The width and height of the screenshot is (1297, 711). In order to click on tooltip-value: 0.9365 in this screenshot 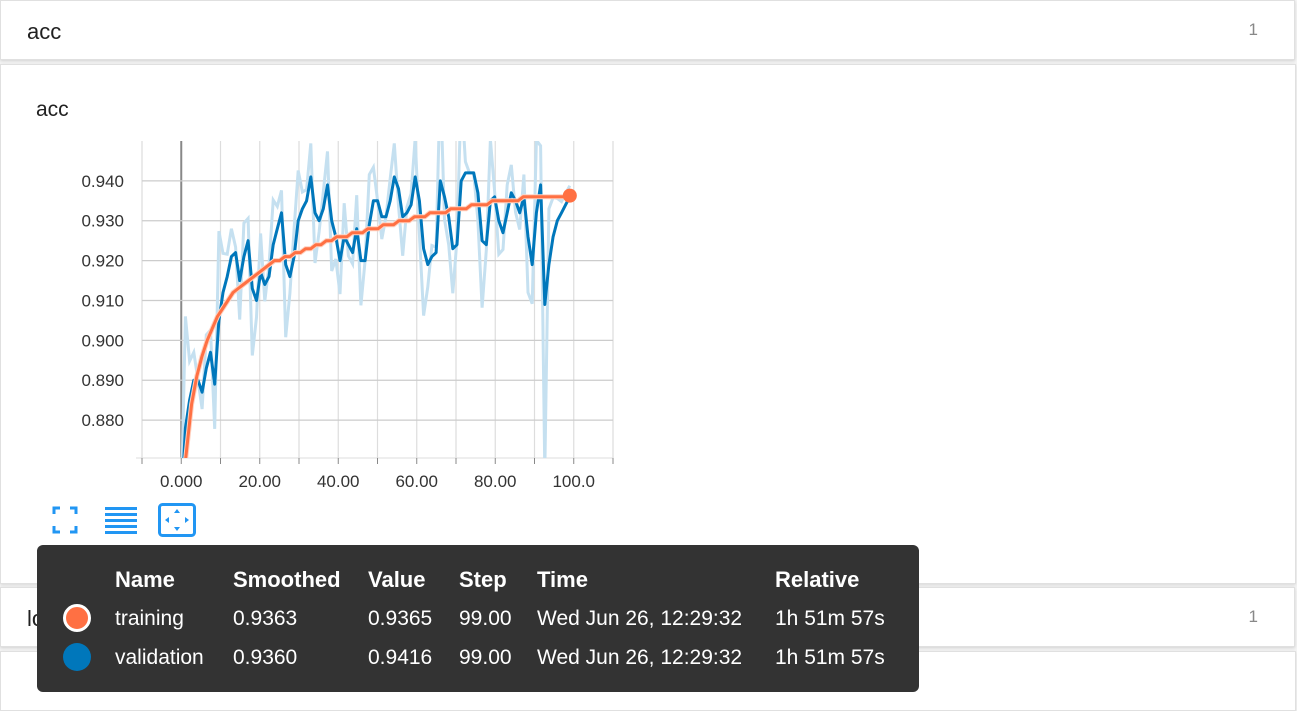, I will do `click(400, 618)`.